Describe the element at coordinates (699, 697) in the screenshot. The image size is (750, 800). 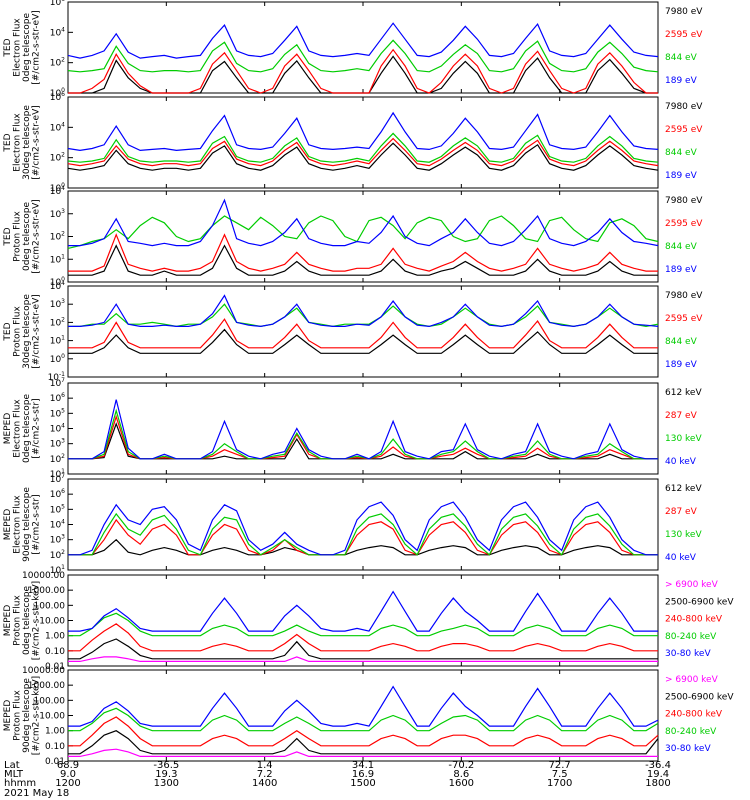
I see `legend-entry: 2500-6900 keV` at that location.